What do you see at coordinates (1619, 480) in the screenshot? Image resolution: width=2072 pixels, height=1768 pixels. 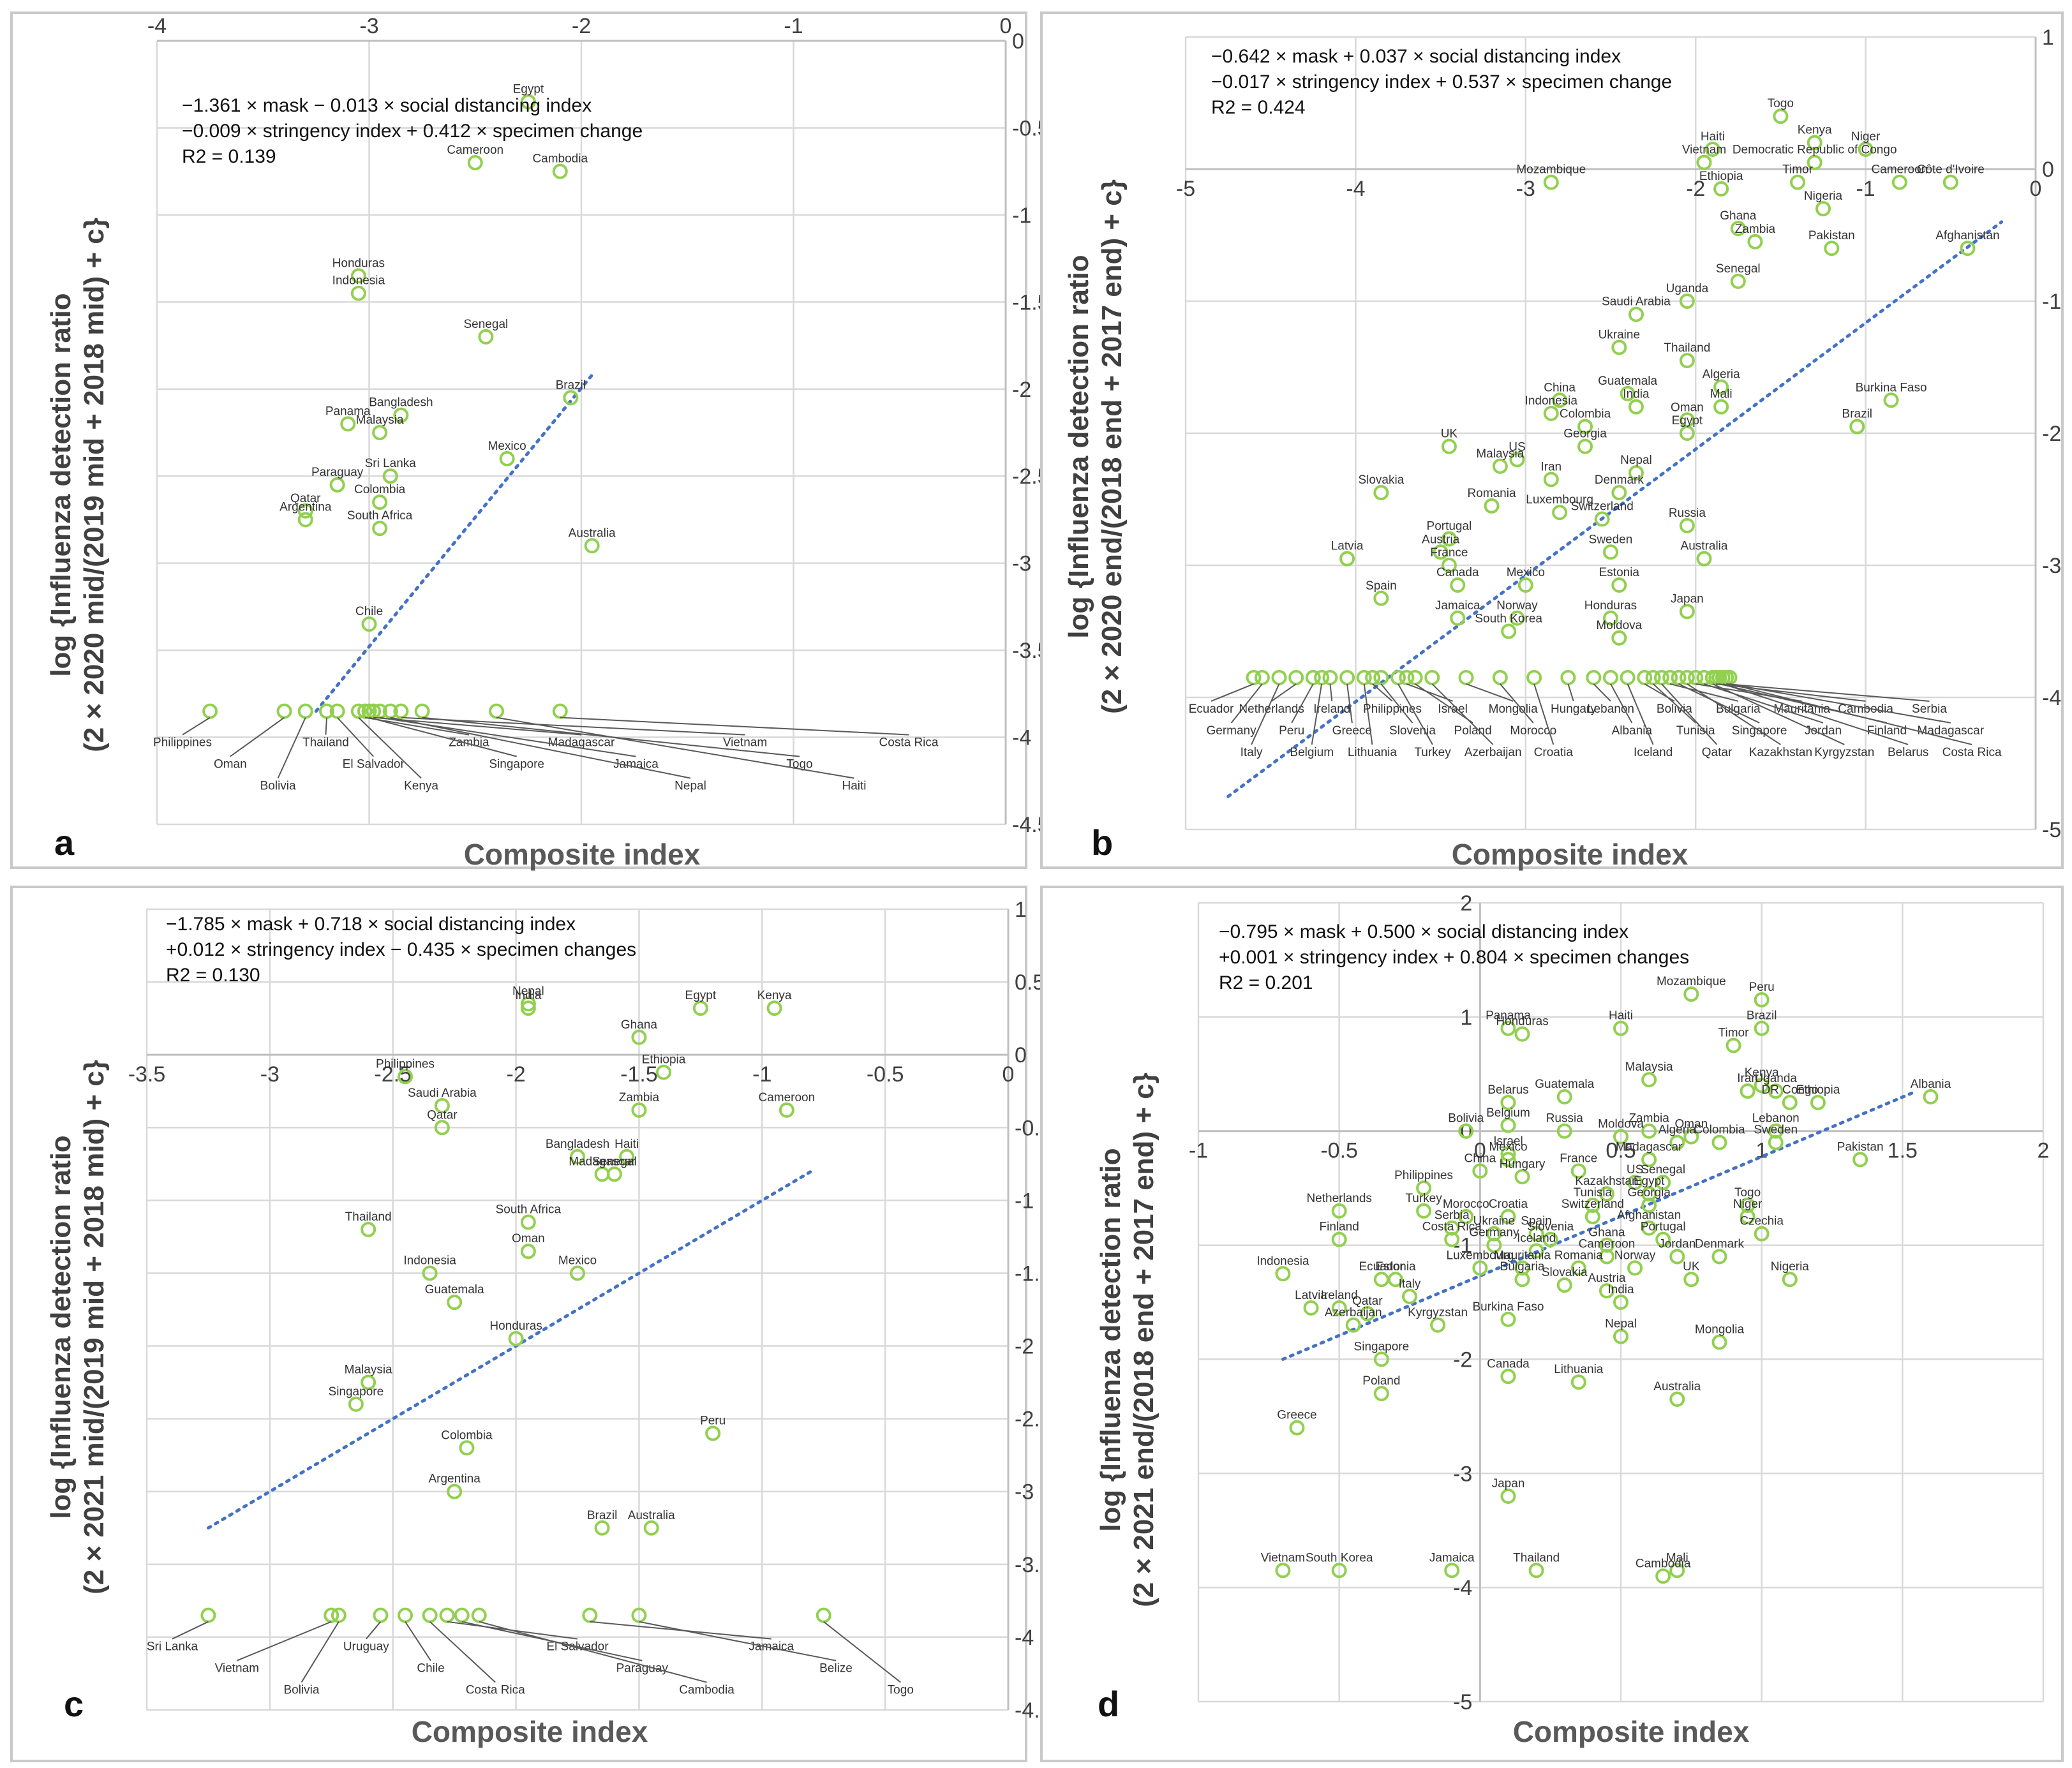 I see `point-label: Denmark` at bounding box center [1619, 480].